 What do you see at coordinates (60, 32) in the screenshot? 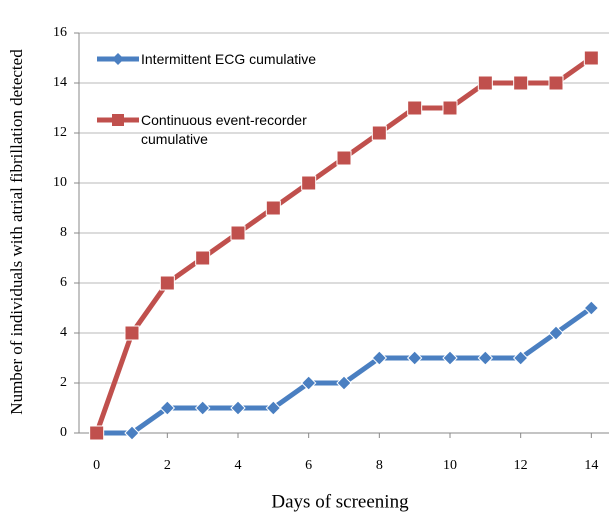
I see `y-tick-label: 16` at bounding box center [60, 32].